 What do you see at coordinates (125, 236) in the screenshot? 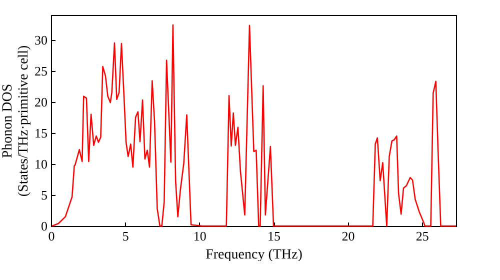
I see `x-tick-label: 5` at bounding box center [125, 236].